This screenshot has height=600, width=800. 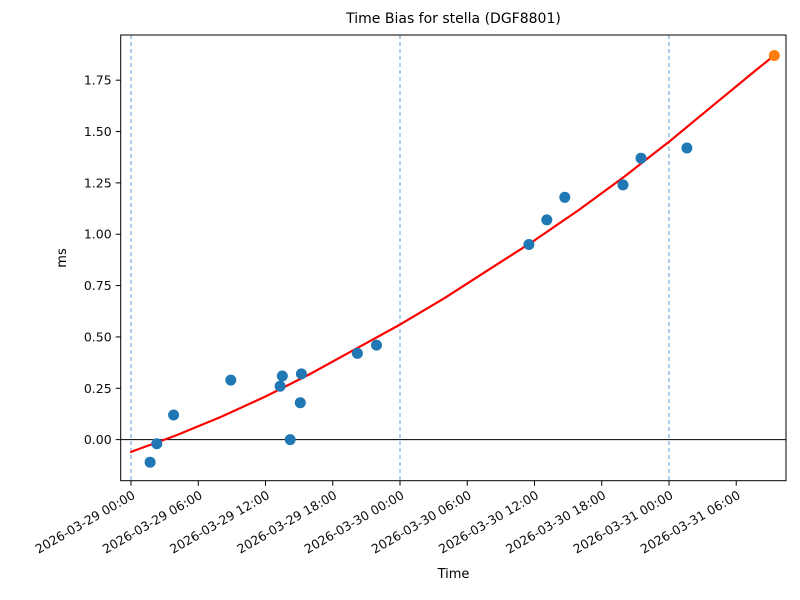 What do you see at coordinates (453, 19) in the screenshot?
I see `chart-title: Time Bias for stella (DGF8801)` at bounding box center [453, 19].